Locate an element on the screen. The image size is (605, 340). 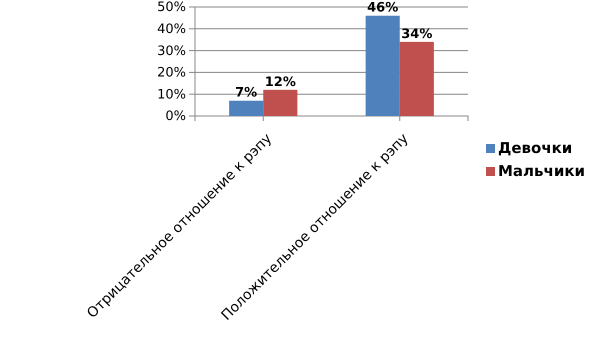
data-label: 46% is located at coordinates (382, 8).